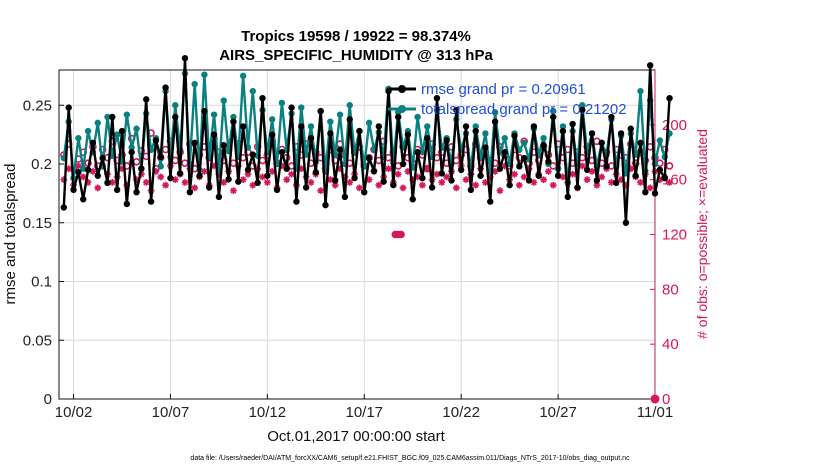 This screenshot has height=470, width=830. I want to click on y-right-tick-label: 120, so click(674, 235).